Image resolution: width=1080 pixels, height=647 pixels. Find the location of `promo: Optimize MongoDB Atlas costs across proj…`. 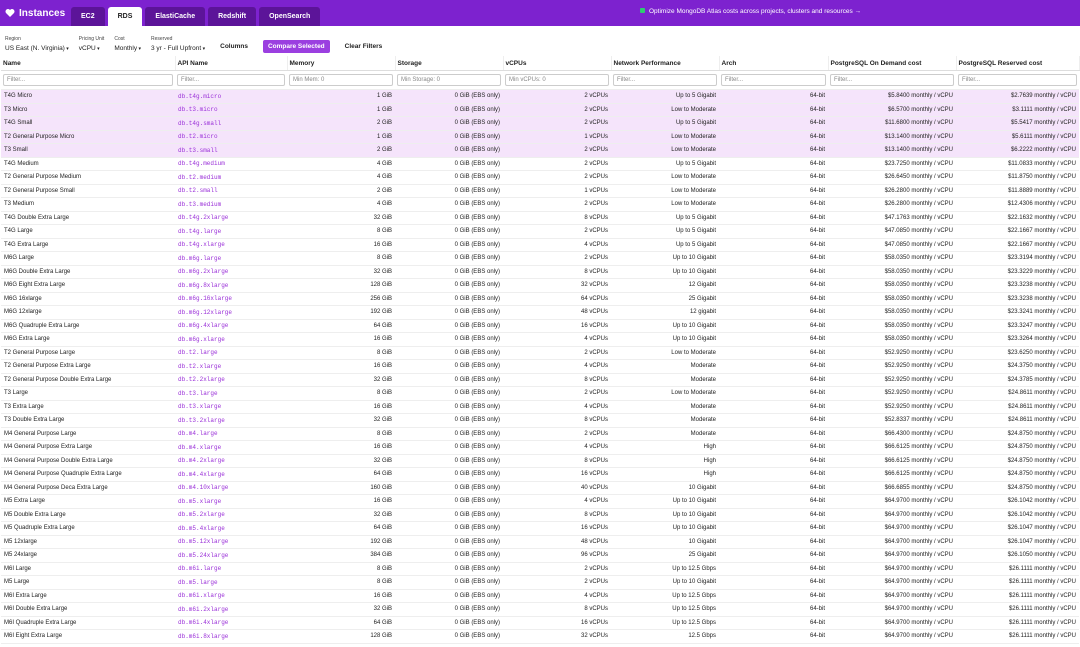

promo: Optimize MongoDB Atlas costs across proj… is located at coordinates (750, 11).